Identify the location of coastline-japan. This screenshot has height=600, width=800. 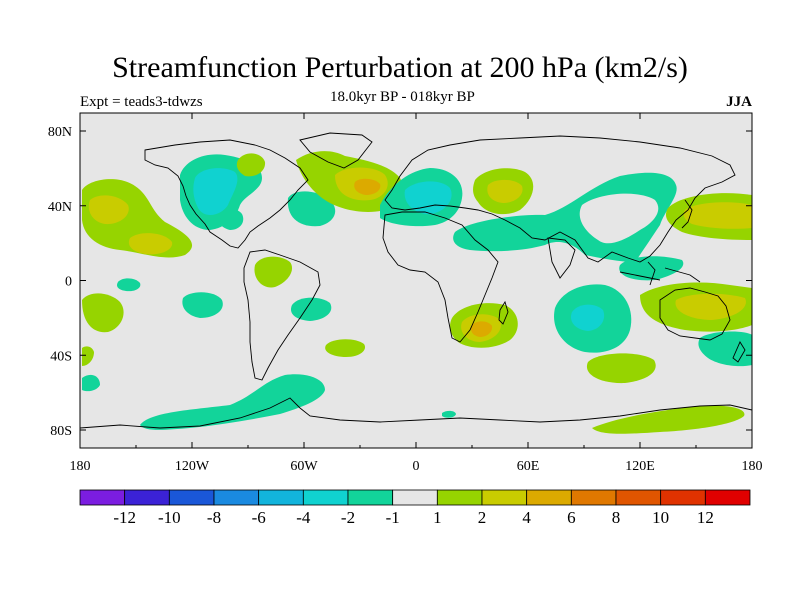
(687, 214).